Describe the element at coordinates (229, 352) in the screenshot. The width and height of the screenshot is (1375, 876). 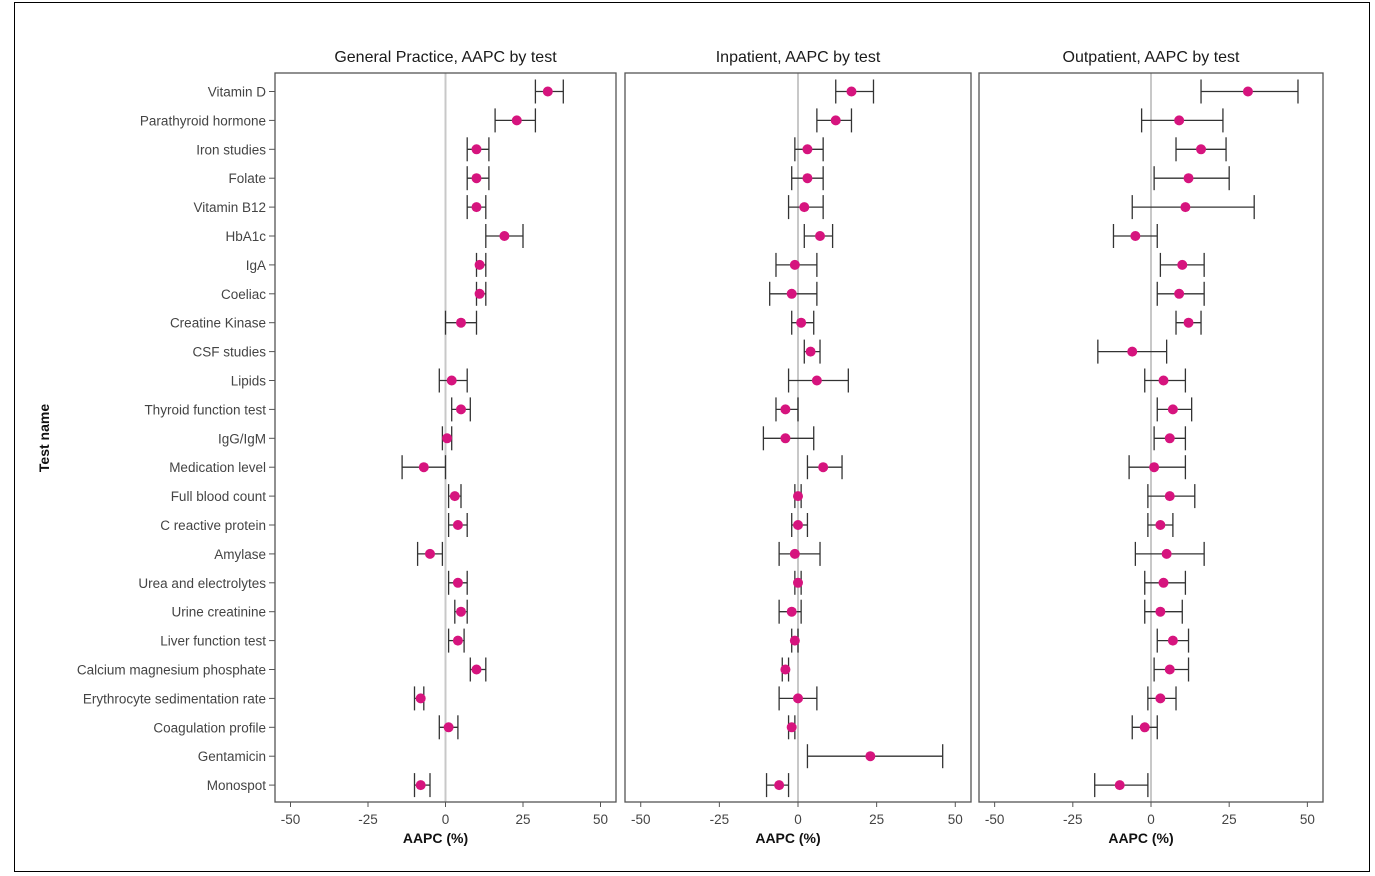
I see `category-label: CSF studies` at that location.